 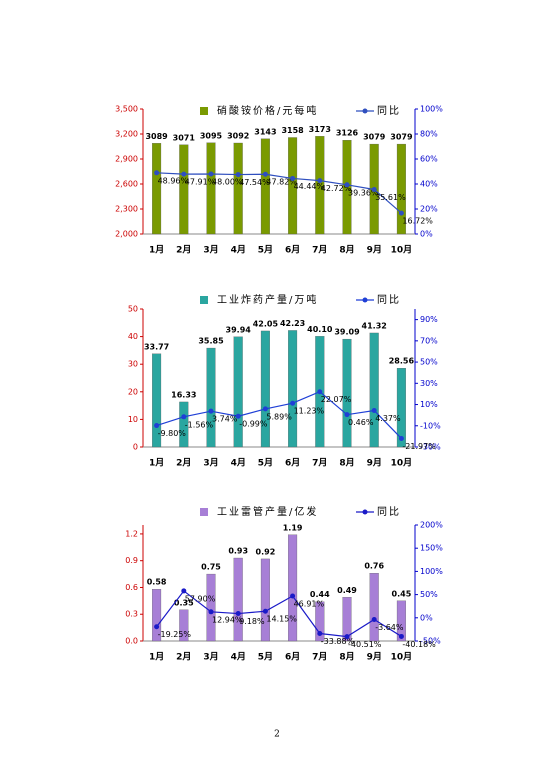 What do you see at coordinates (347, 590) in the screenshot?
I see `bar-label: 0.49` at bounding box center [347, 590].